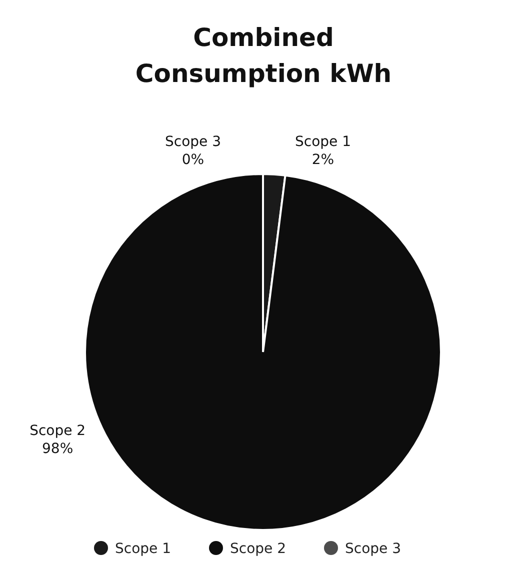 The width and height of the screenshot is (527, 561). Describe the element at coordinates (193, 160) in the screenshot. I see `text: 0%` at that location.